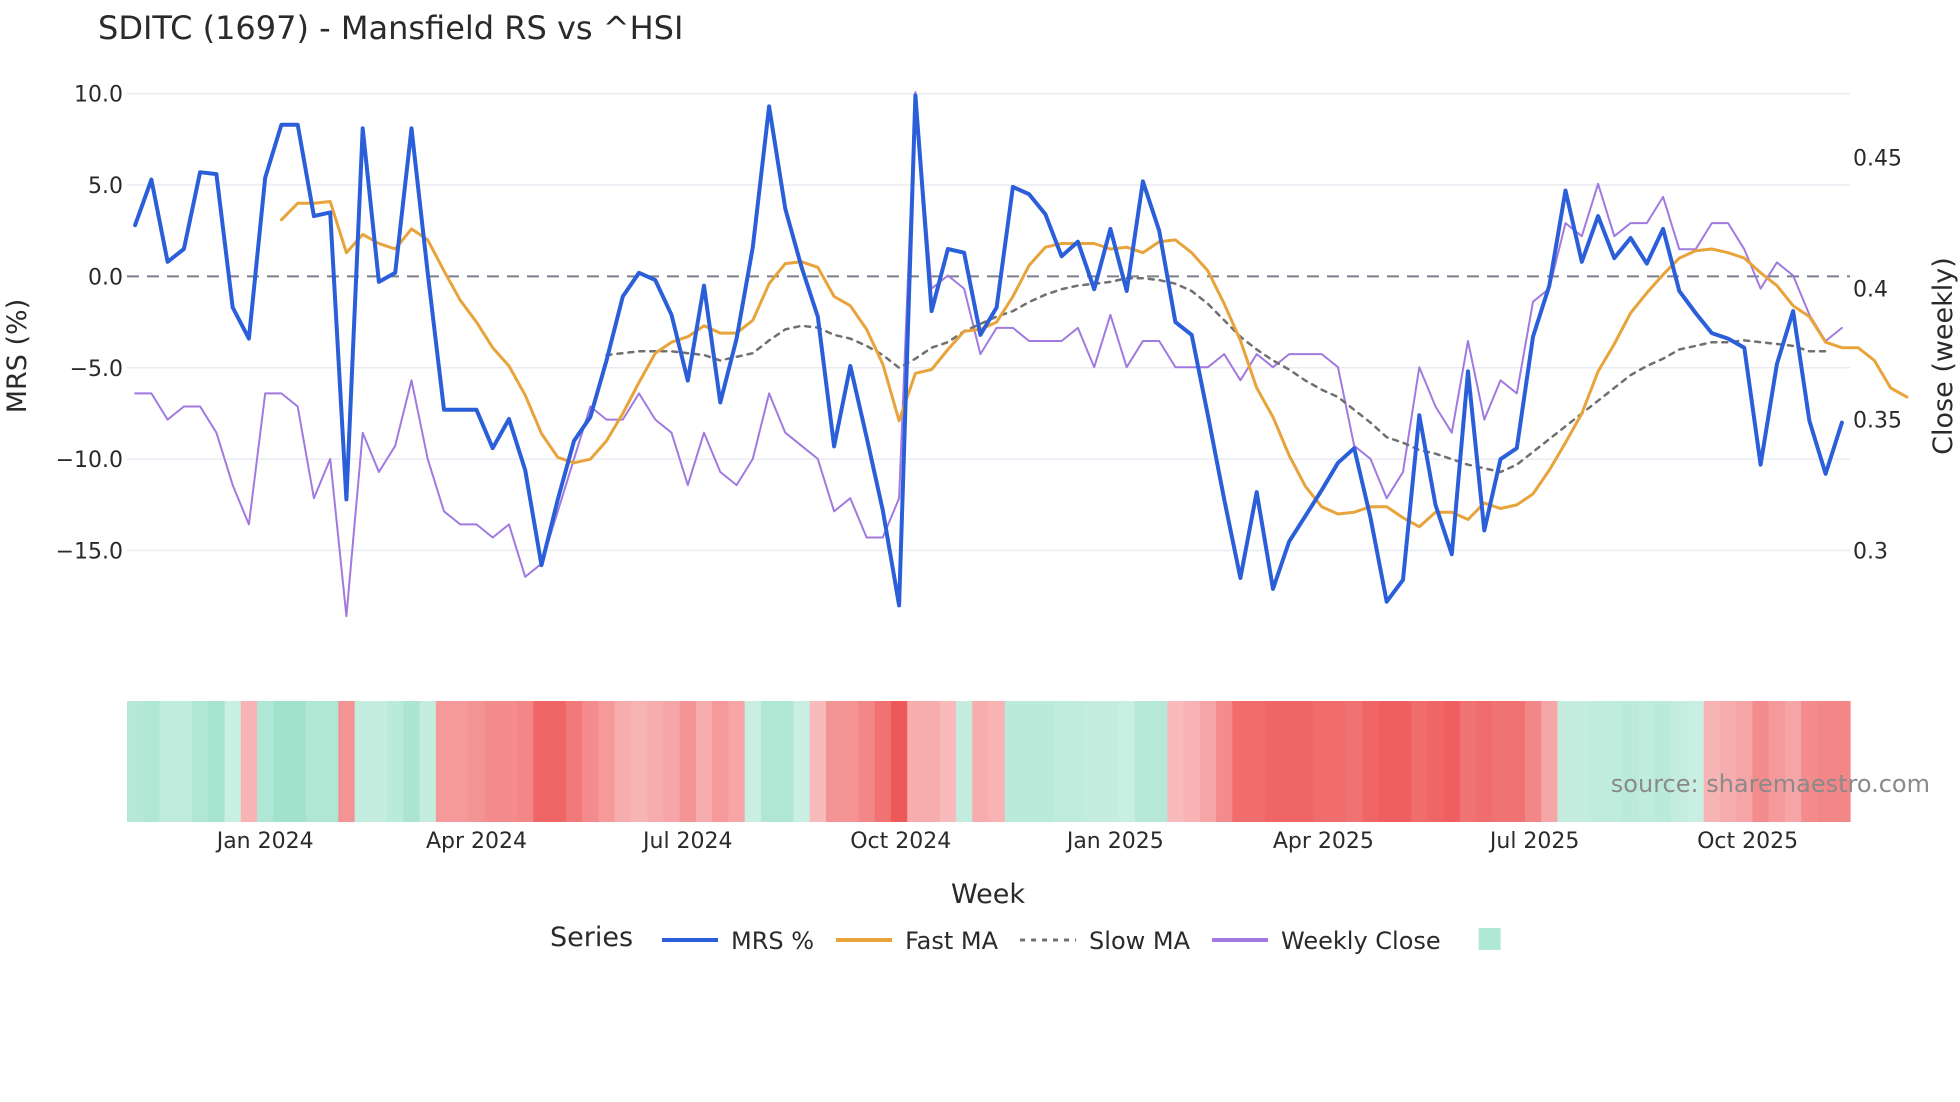 The image size is (1960, 1102). I want to click on legend-item: Fast MA, so click(917, 941).